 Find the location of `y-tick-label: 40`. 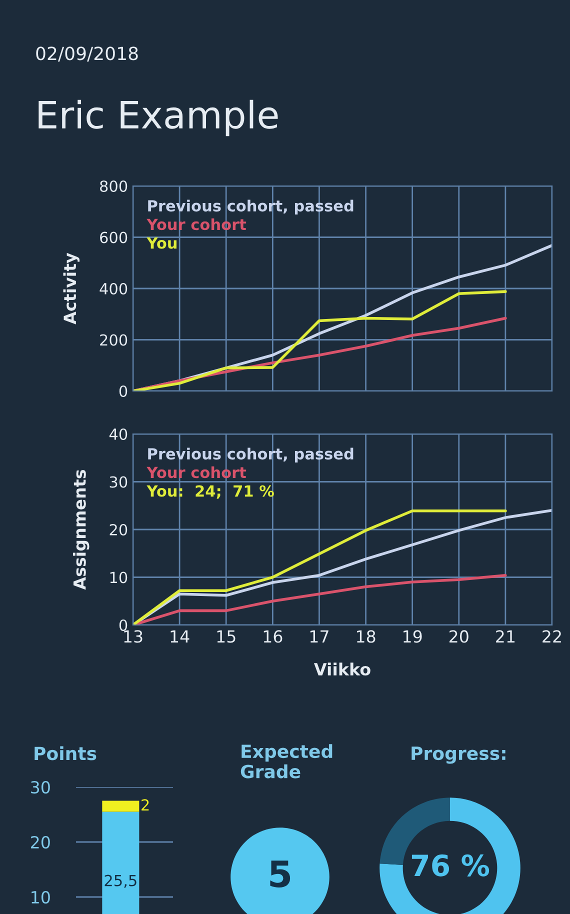

y-tick-label: 40 is located at coordinates (118, 434).